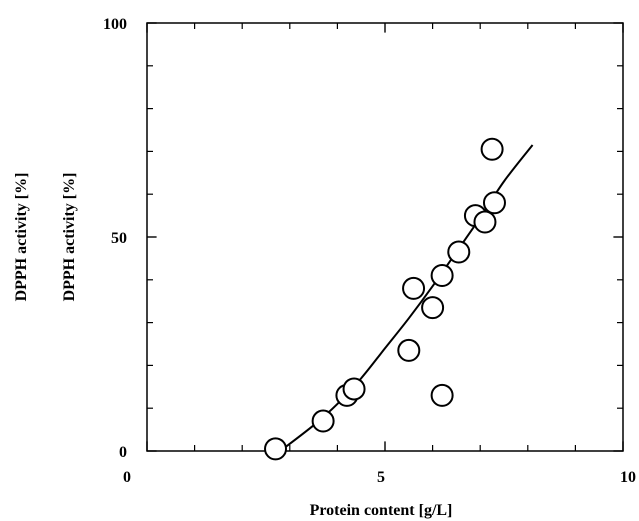 Image resolution: width=639 pixels, height=521 pixels. I want to click on x-tick-label-5: 5, so click(381, 477).